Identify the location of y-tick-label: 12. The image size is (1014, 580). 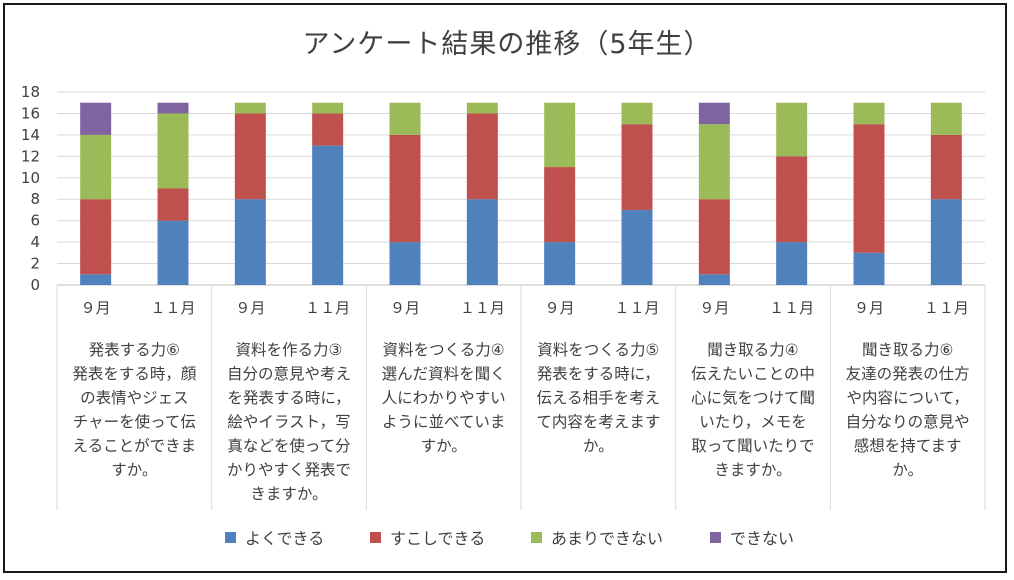
(30, 156).